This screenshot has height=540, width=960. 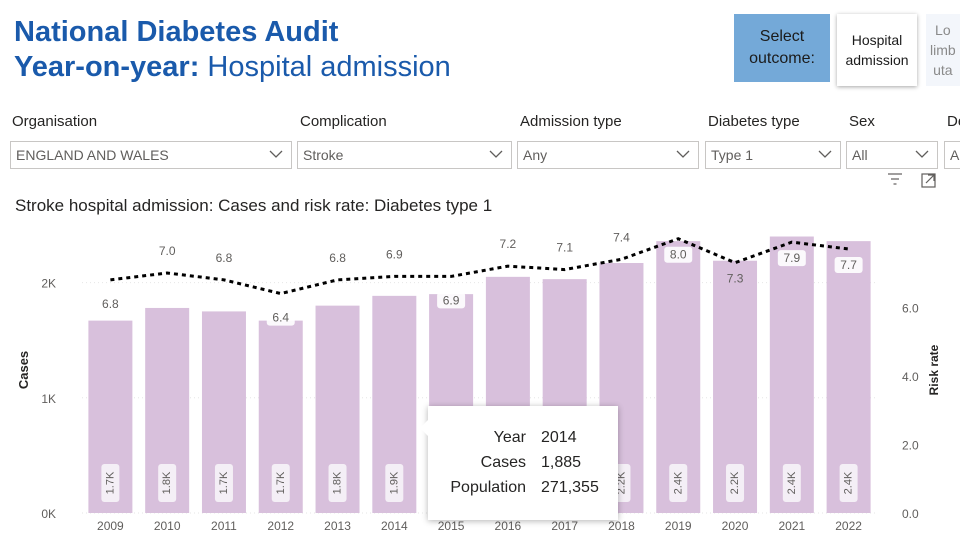 I want to click on x-tick-label: 2016, so click(x=508, y=526).